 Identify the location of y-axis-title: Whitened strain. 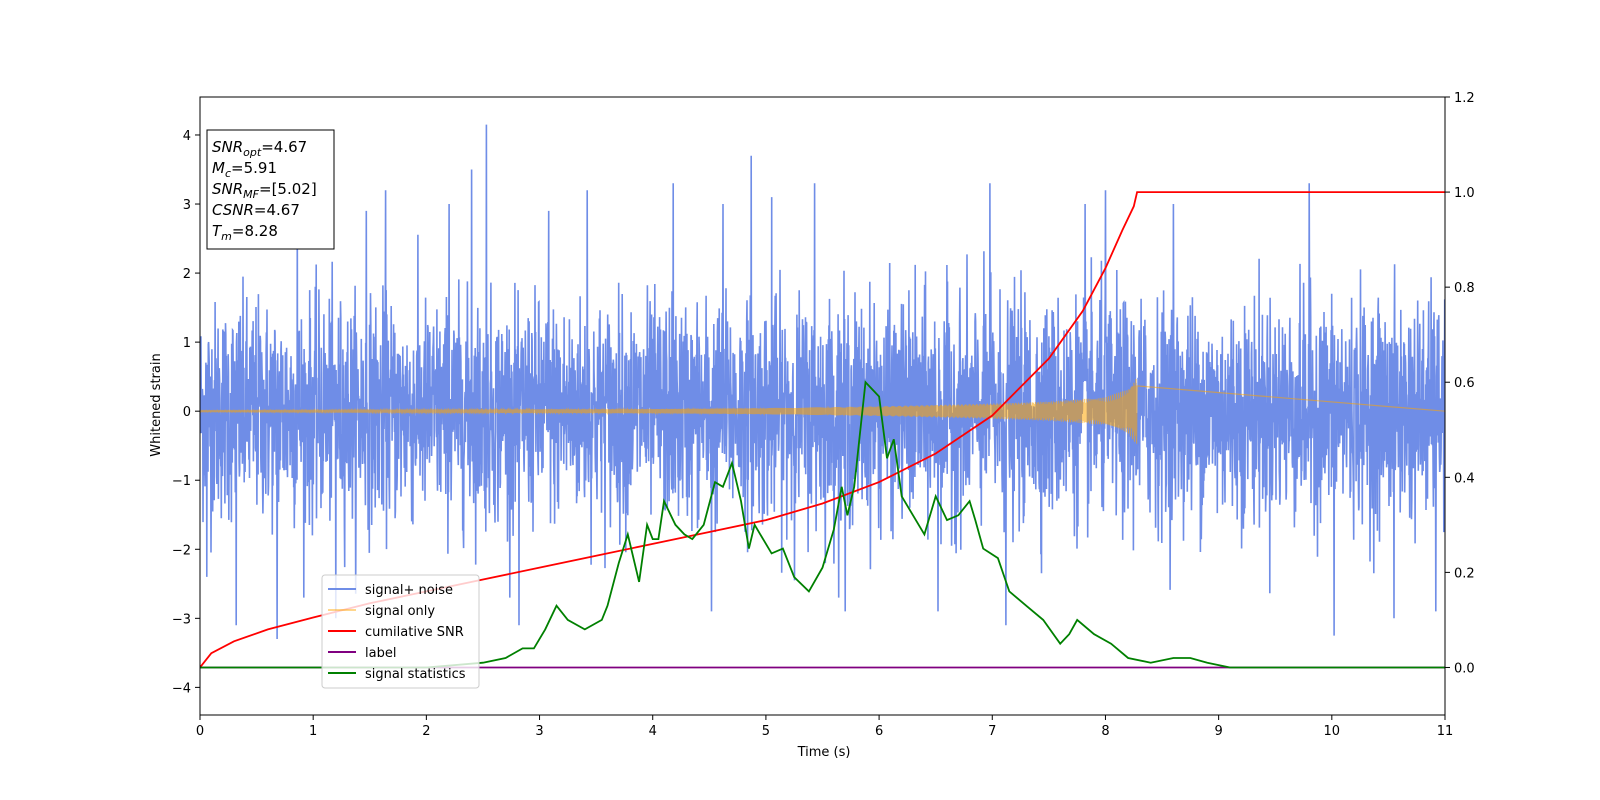
(156, 404).